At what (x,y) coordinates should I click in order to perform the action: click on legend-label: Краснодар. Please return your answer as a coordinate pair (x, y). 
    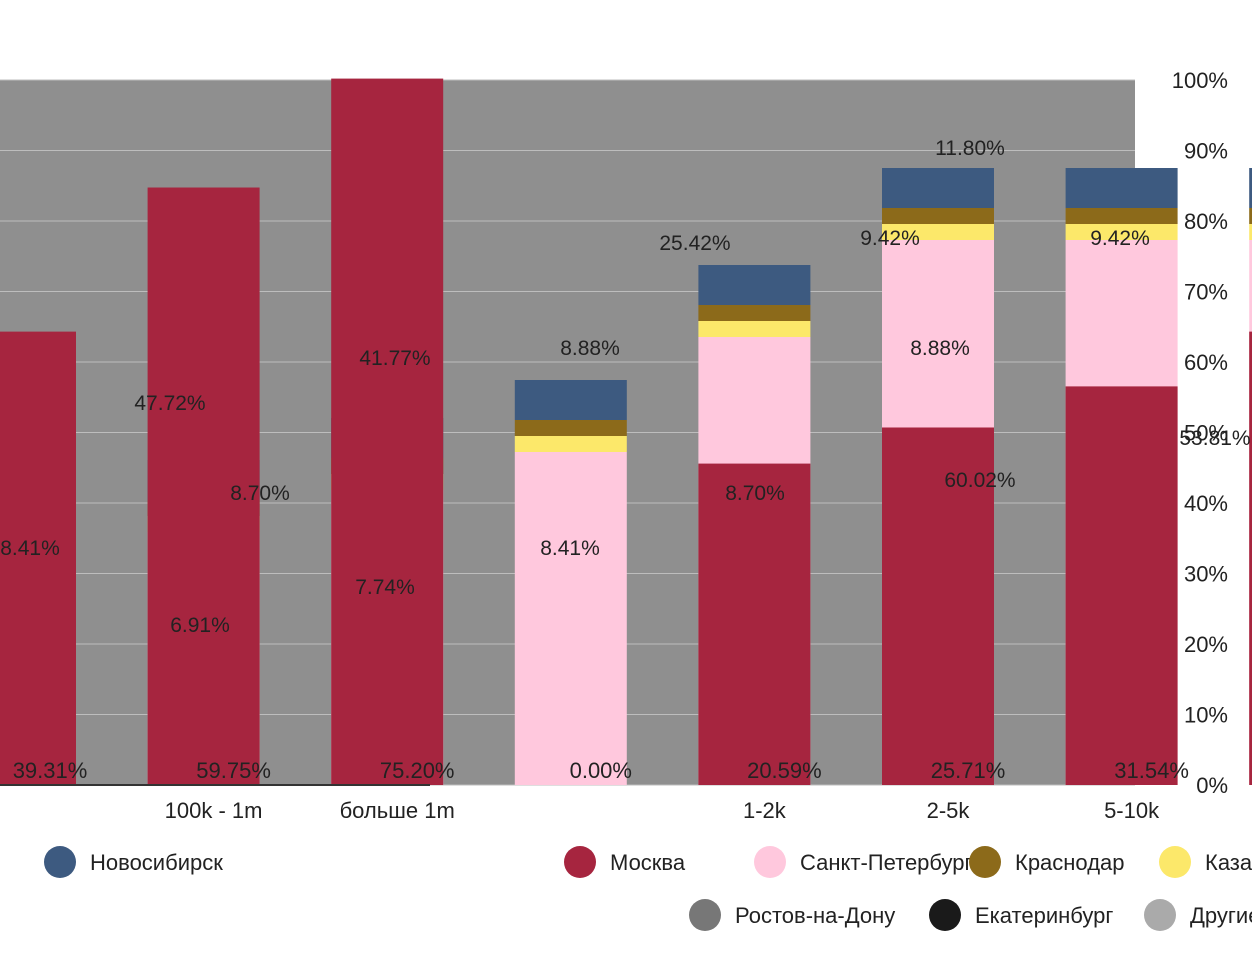
    Looking at the image, I should click on (1070, 862).